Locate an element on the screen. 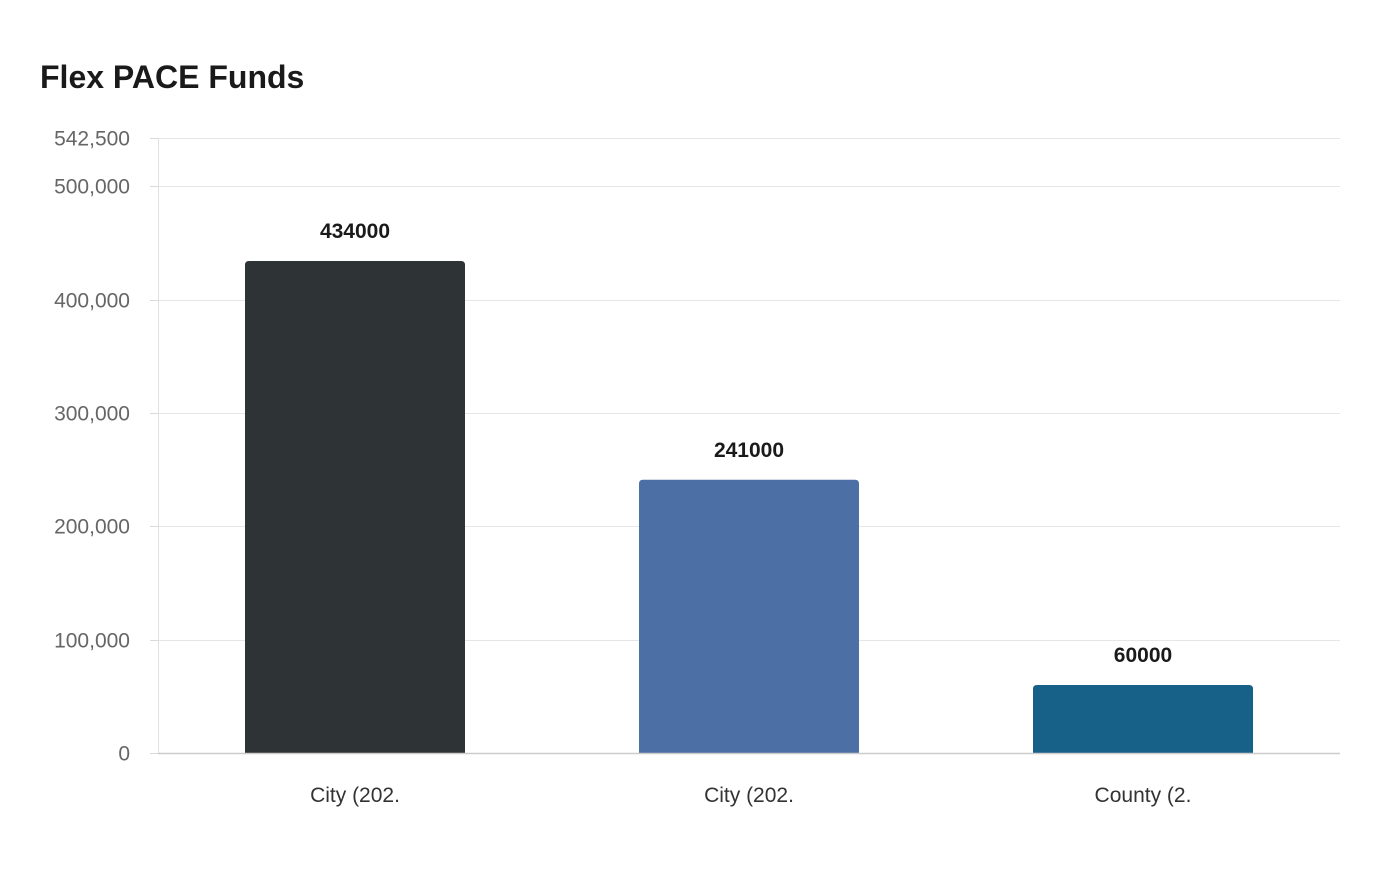  y-tick-label: 200,000 is located at coordinates (92, 527).